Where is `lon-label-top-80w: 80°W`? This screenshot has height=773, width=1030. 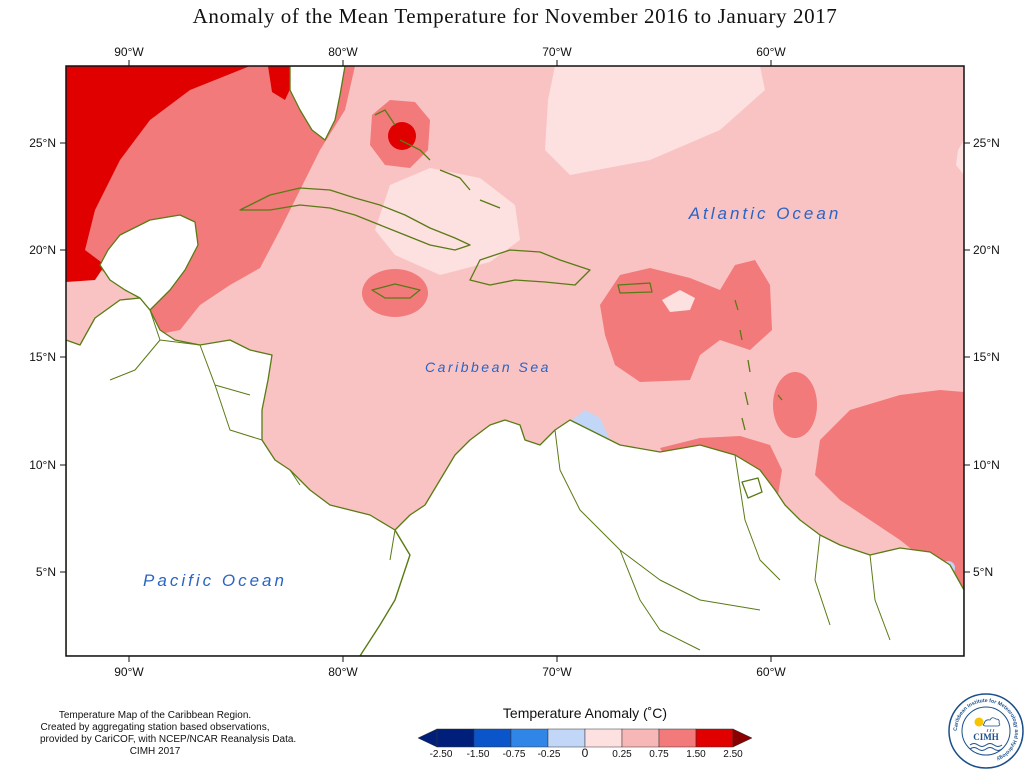 lon-label-top-80w: 80°W is located at coordinates (343, 52).